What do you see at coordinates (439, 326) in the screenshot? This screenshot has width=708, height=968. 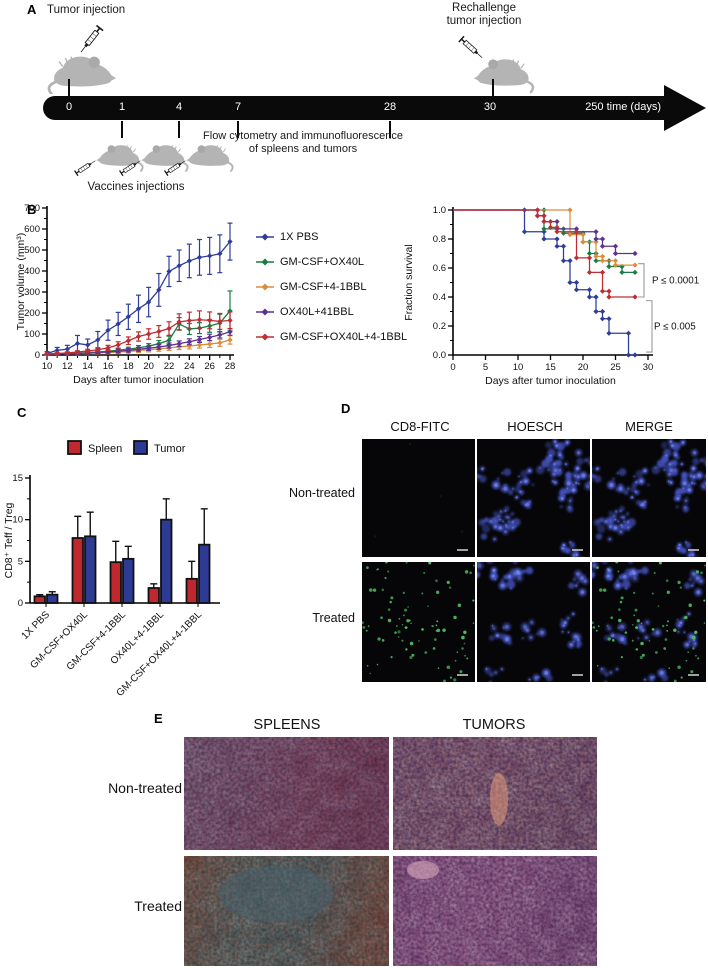 I see `svg-text: 0.2` at bounding box center [439, 326].